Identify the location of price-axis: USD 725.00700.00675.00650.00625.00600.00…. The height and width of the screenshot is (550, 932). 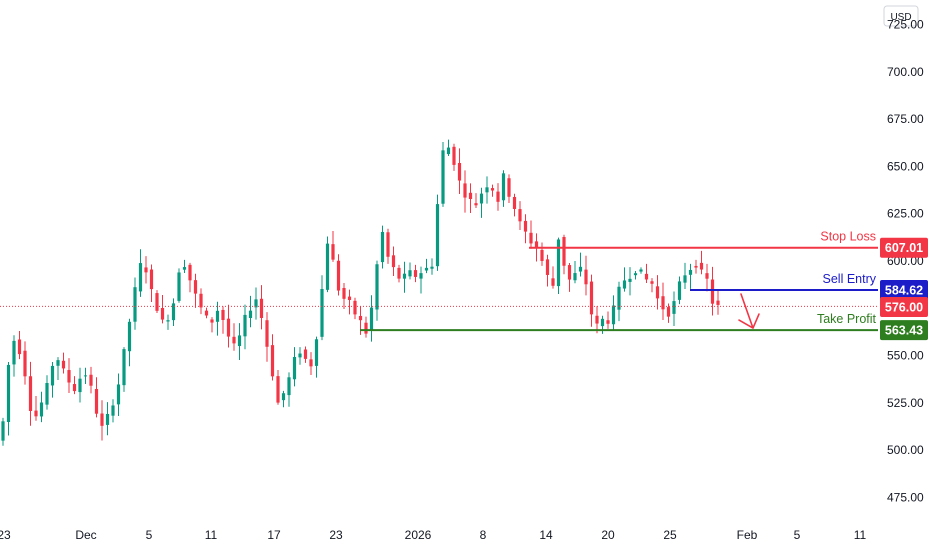
(904, 254).